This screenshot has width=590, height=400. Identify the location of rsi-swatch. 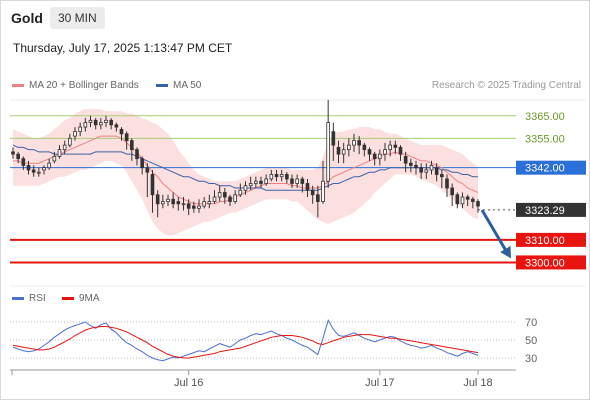
(18, 298).